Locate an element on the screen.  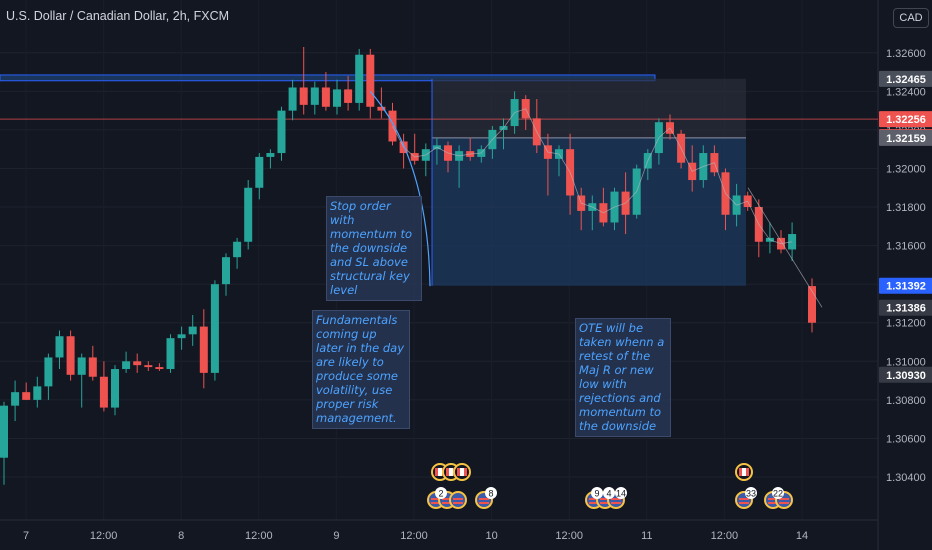
y-tick-label: 1.32000 is located at coordinates (906, 169).